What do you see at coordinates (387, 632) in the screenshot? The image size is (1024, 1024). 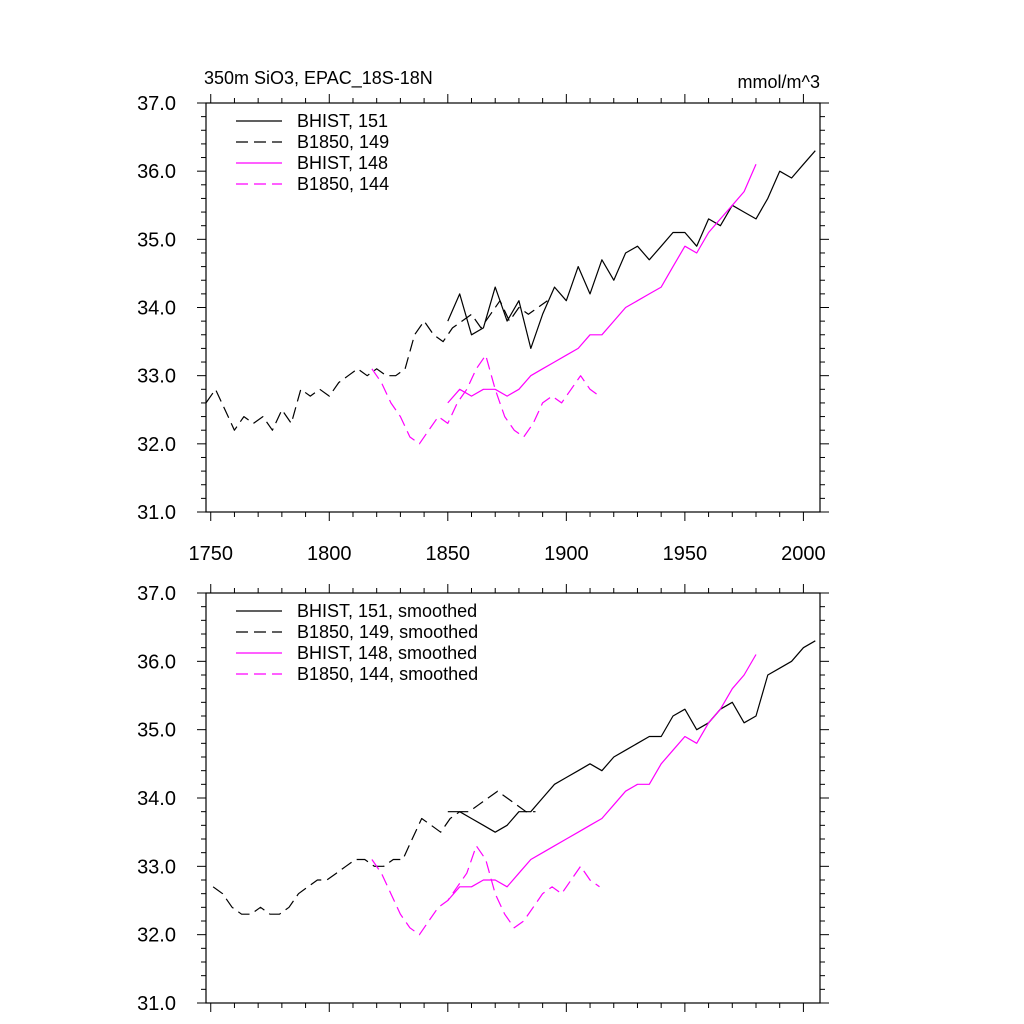 I see `legend-label: B1850, 149, smoothed` at bounding box center [387, 632].